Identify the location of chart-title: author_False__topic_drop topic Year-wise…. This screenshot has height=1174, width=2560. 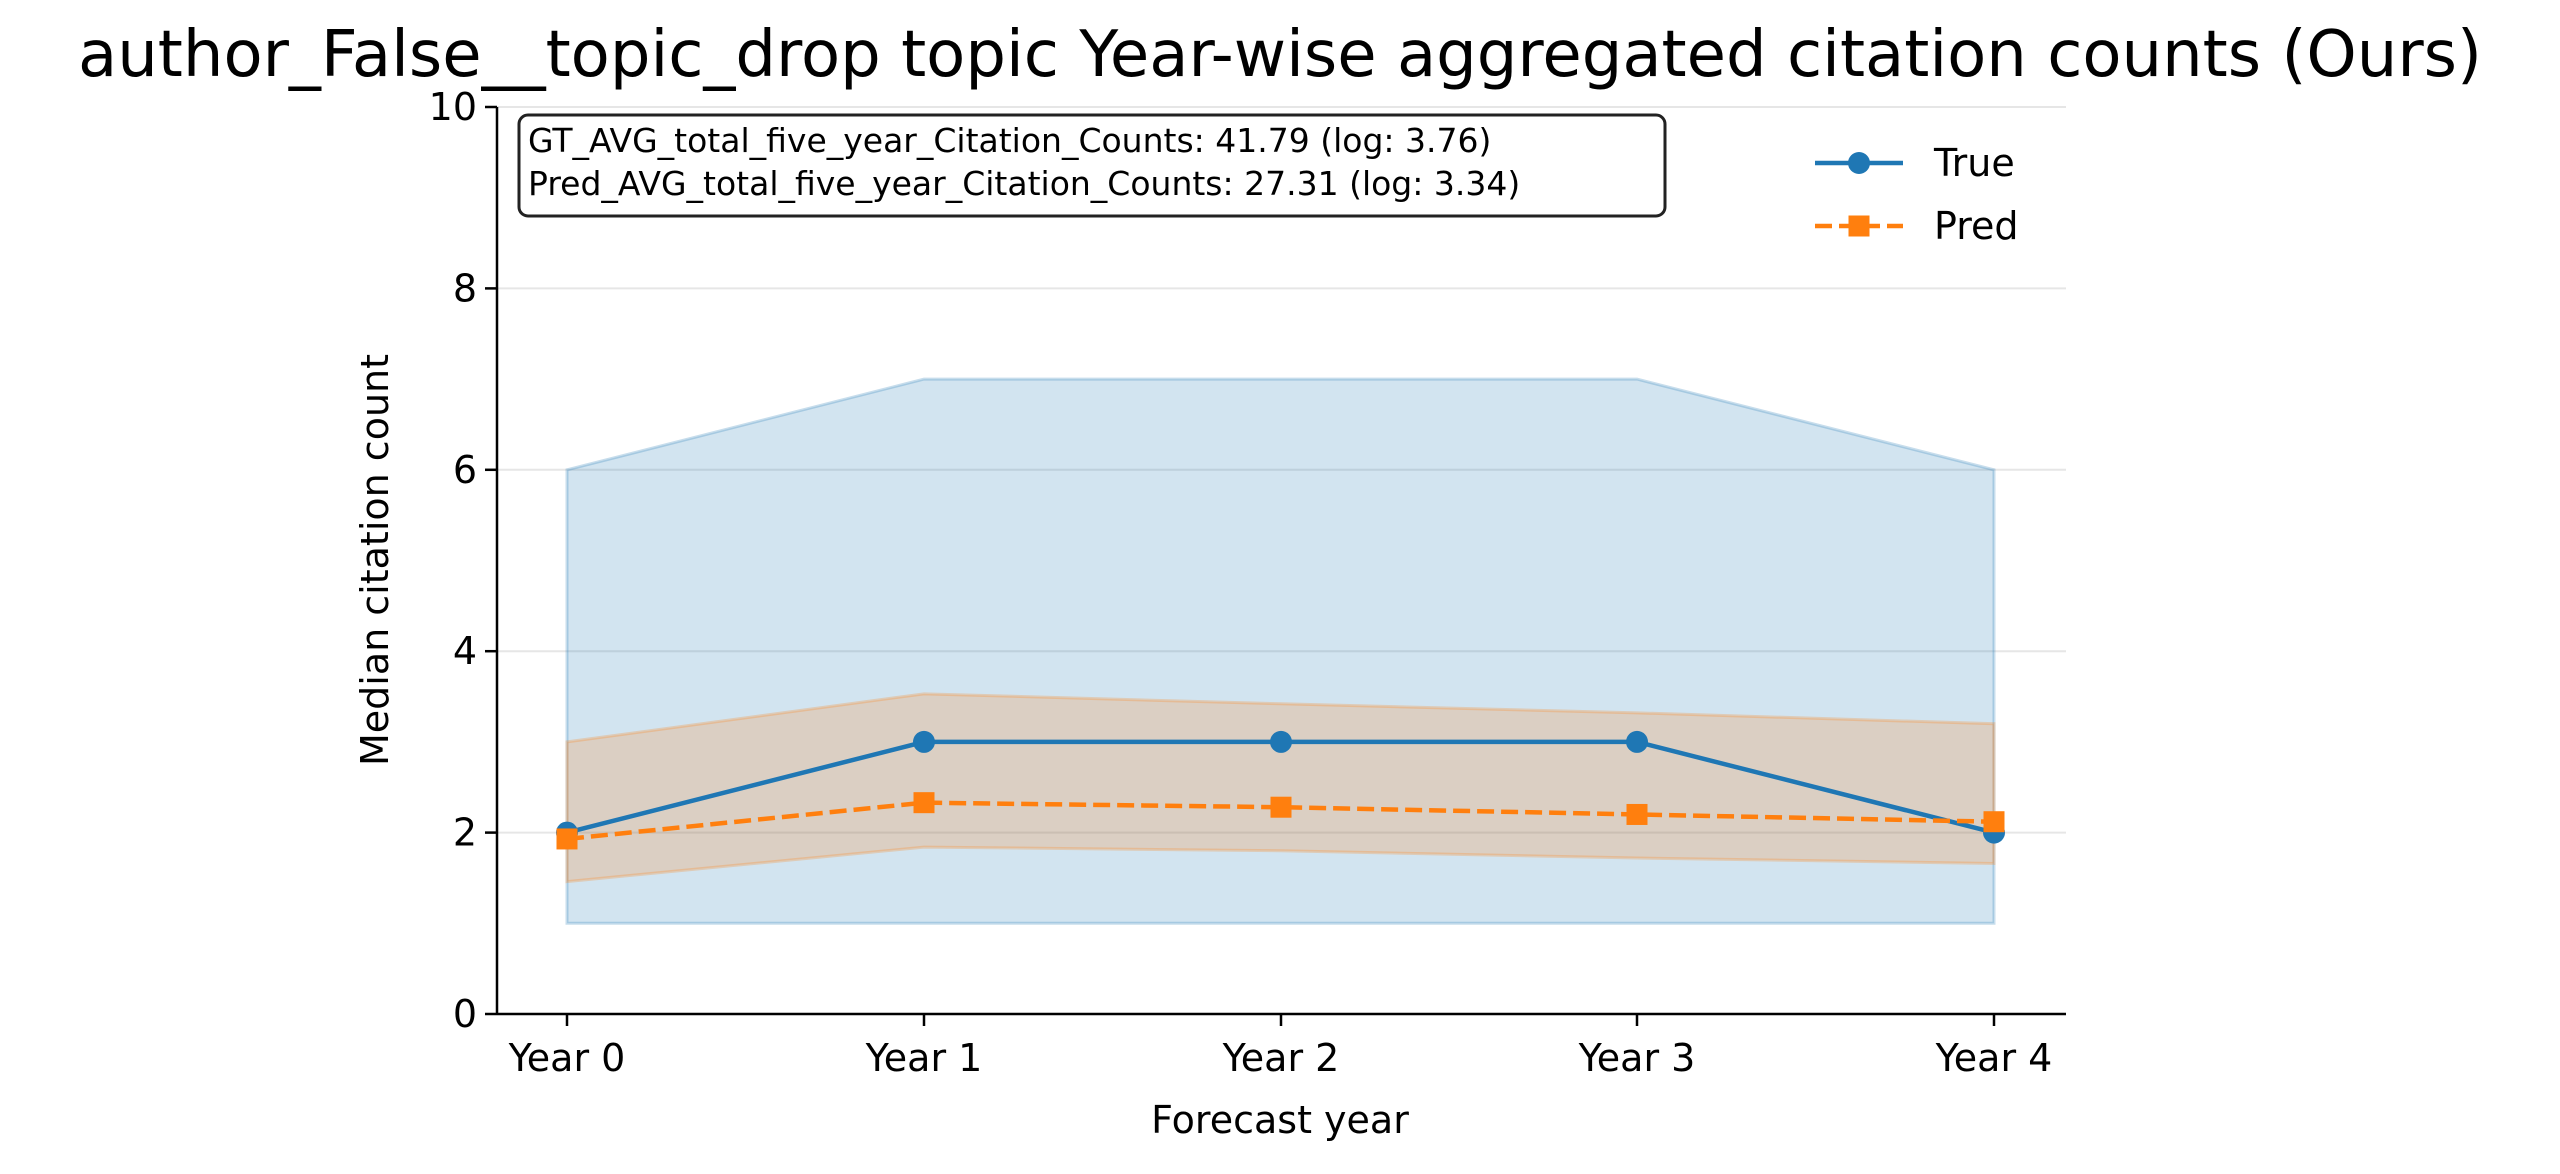
(1280, 55).